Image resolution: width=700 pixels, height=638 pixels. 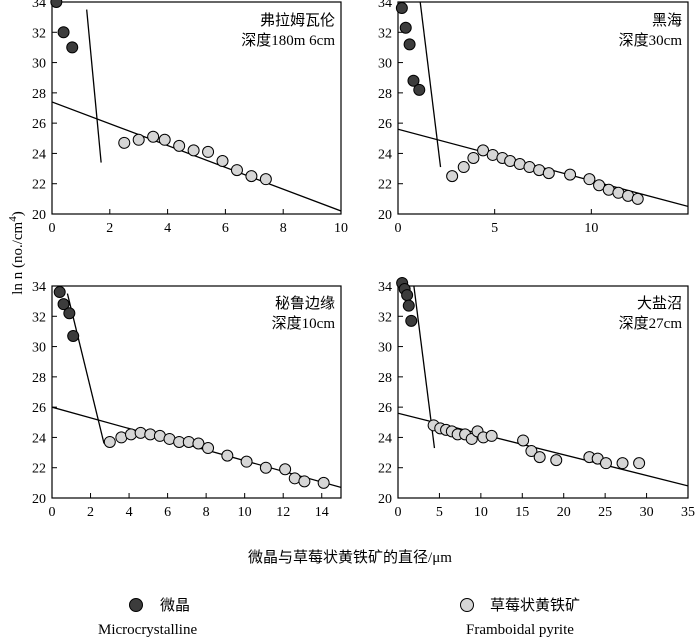 What do you see at coordinates (605, 512) in the screenshot?
I see `x-tick-label: 25` at bounding box center [605, 512].